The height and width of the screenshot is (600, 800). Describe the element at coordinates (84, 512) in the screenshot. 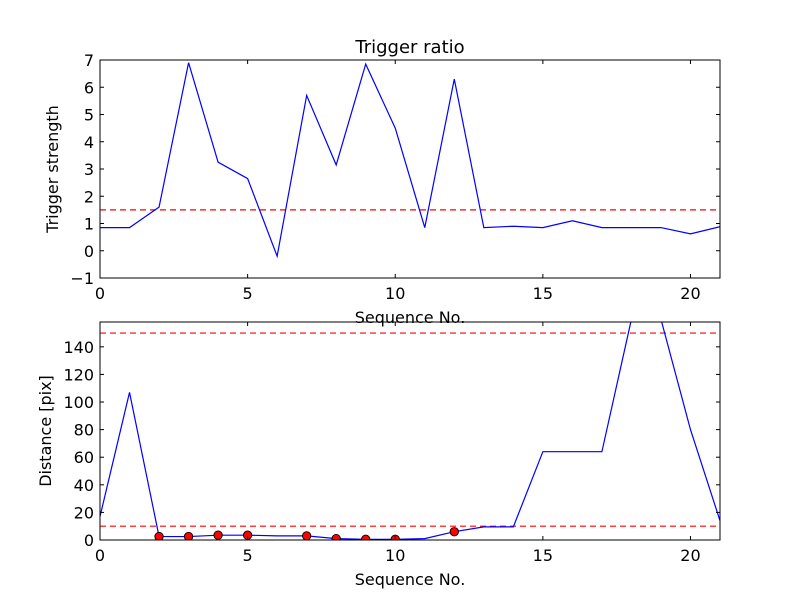

I see `y-tick-label: 20` at that location.